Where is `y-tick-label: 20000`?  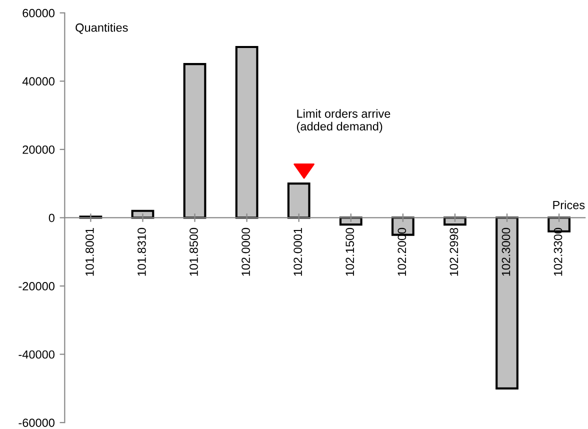
y-tick-label: 20000 is located at coordinates (38, 149).